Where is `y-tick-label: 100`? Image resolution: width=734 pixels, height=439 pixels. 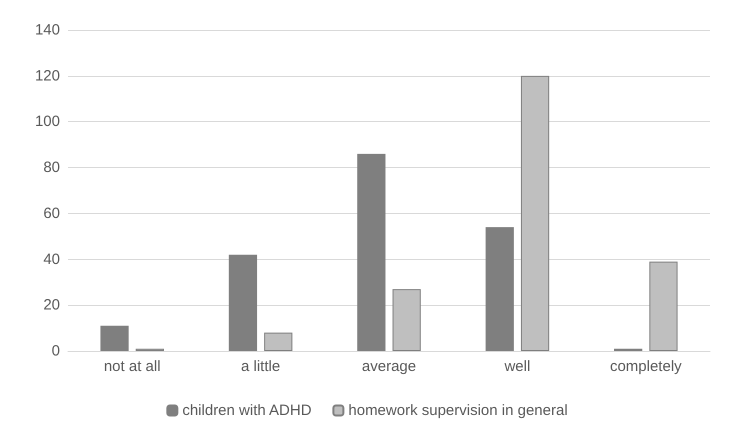
y-tick-label: 100 is located at coordinates (47, 121).